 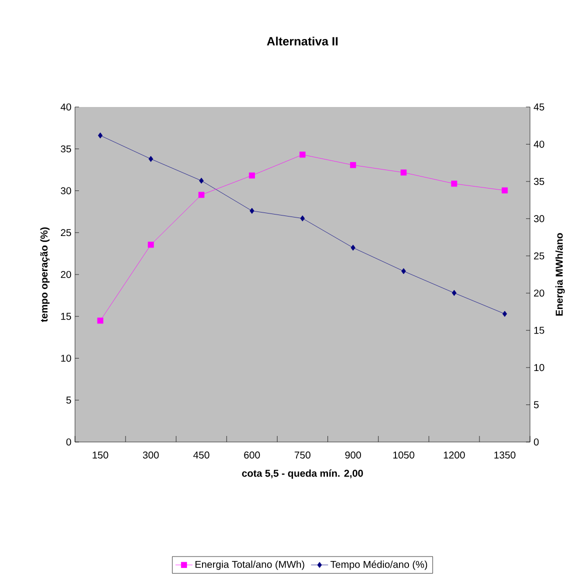 I want to click on y2-axis-title: Energia MWh/ano, so click(x=560, y=274).